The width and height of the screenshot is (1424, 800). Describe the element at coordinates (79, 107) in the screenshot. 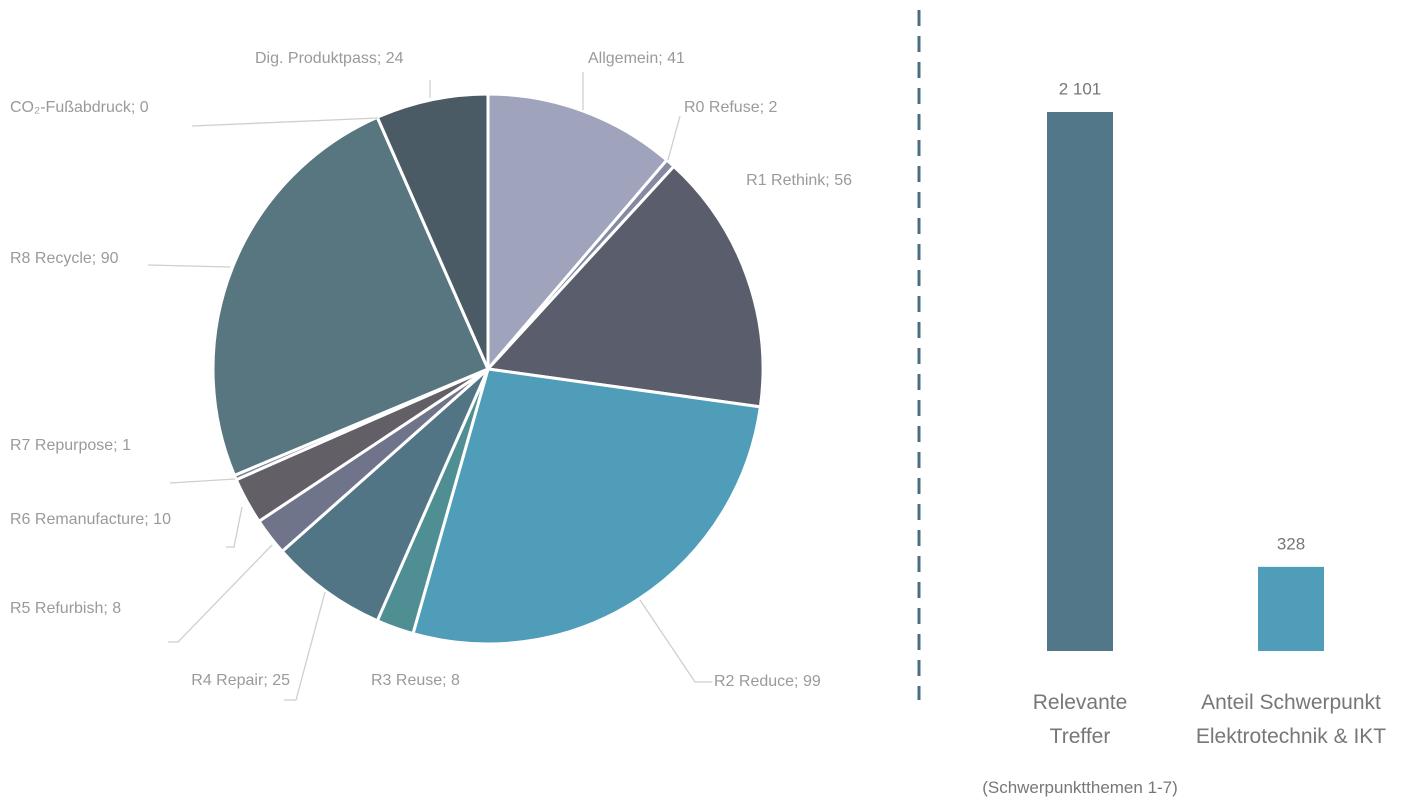

I see `slice-label: CO₂-Fußabdruck; 0` at that location.